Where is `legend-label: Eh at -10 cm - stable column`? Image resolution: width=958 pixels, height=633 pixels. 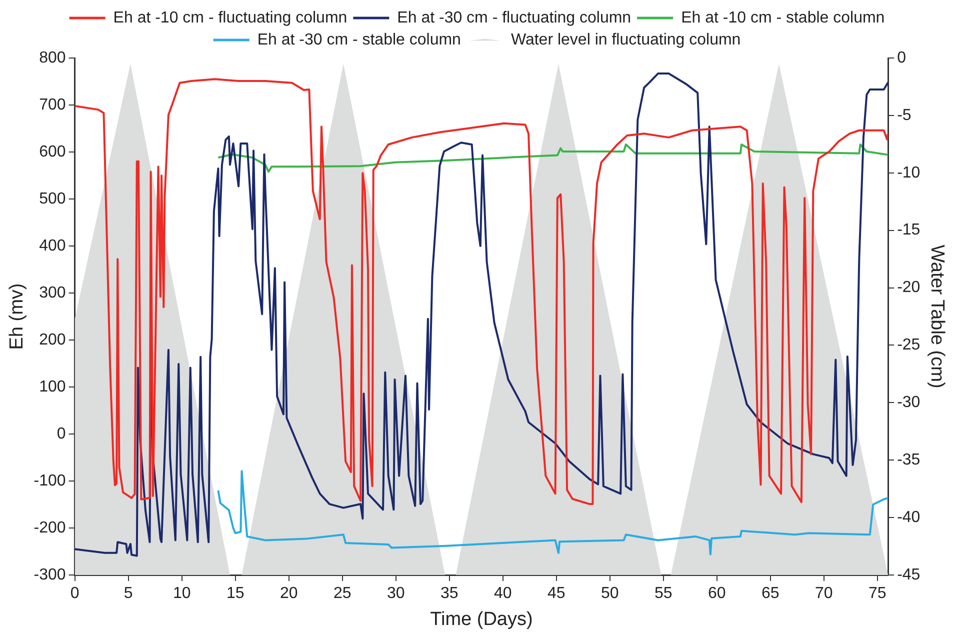
legend-label: Eh at -10 cm - stable column is located at coordinates (783, 17).